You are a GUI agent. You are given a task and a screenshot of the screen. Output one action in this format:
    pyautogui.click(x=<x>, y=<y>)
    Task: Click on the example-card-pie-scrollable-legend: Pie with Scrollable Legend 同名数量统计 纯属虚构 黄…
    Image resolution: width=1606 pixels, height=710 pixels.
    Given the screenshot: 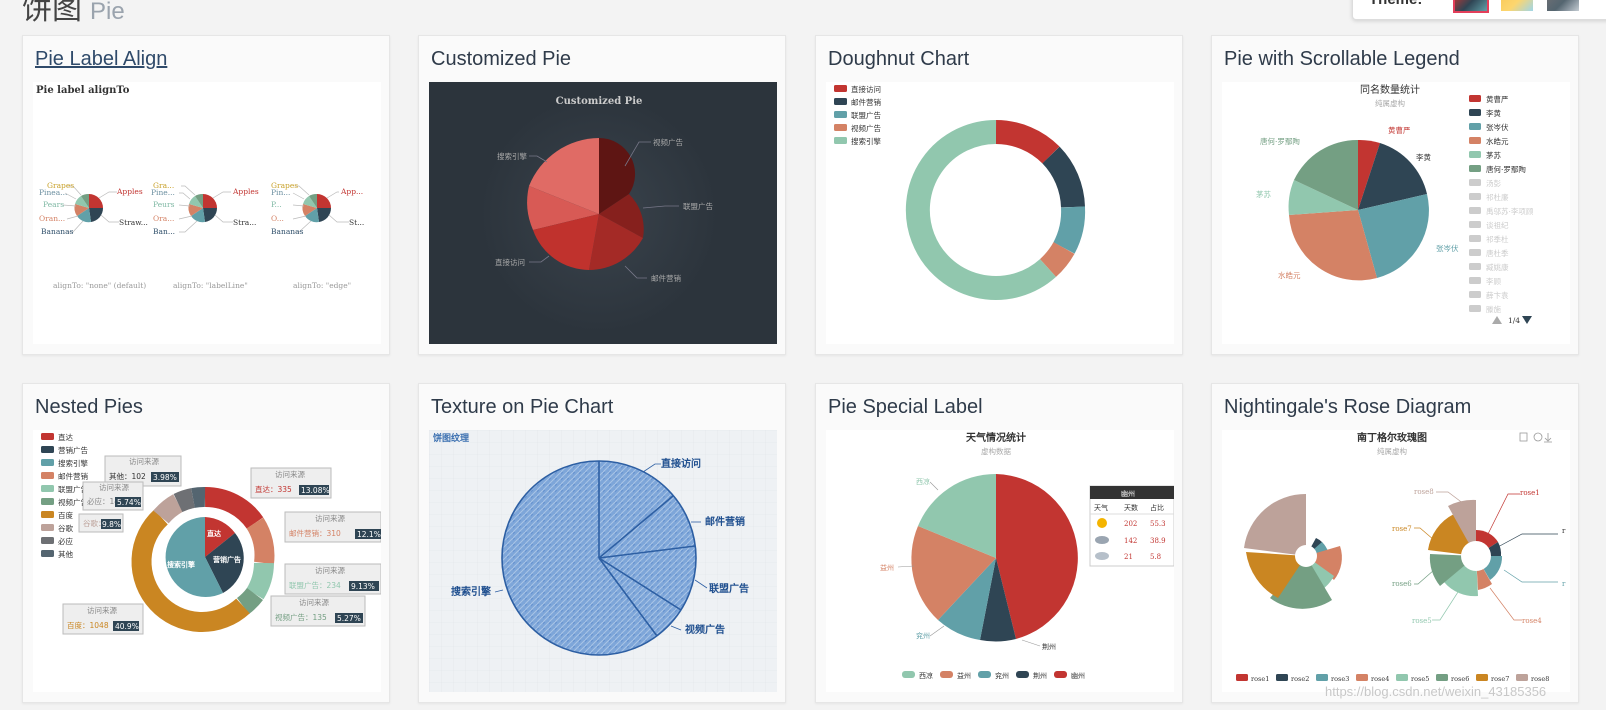 What is the action you would take?
    pyautogui.click(x=1395, y=195)
    